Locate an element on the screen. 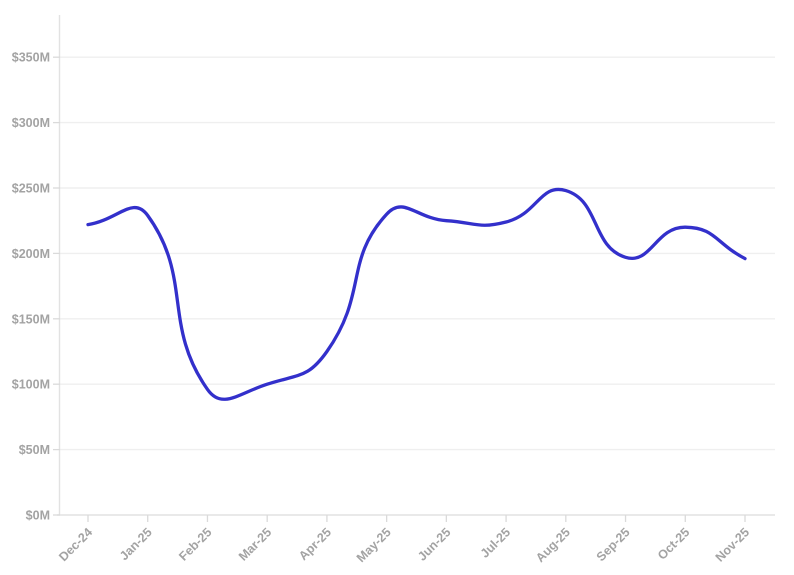 The width and height of the screenshot is (794, 575). x-tick-label: Mar-25 is located at coordinates (255, 544).